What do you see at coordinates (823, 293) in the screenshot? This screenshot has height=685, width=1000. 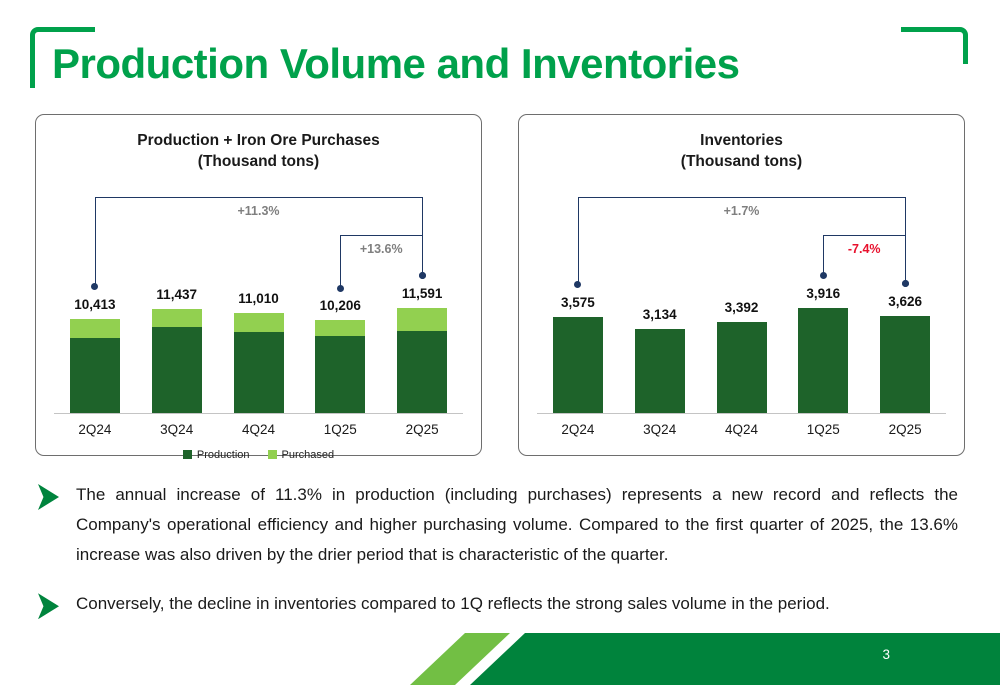 I see `bar-value-label: 3,916` at bounding box center [823, 293].